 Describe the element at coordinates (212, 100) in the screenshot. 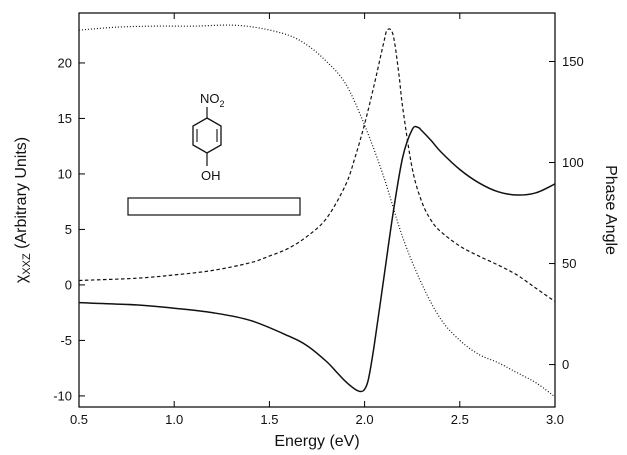

I see `no2-label: NO2` at that location.